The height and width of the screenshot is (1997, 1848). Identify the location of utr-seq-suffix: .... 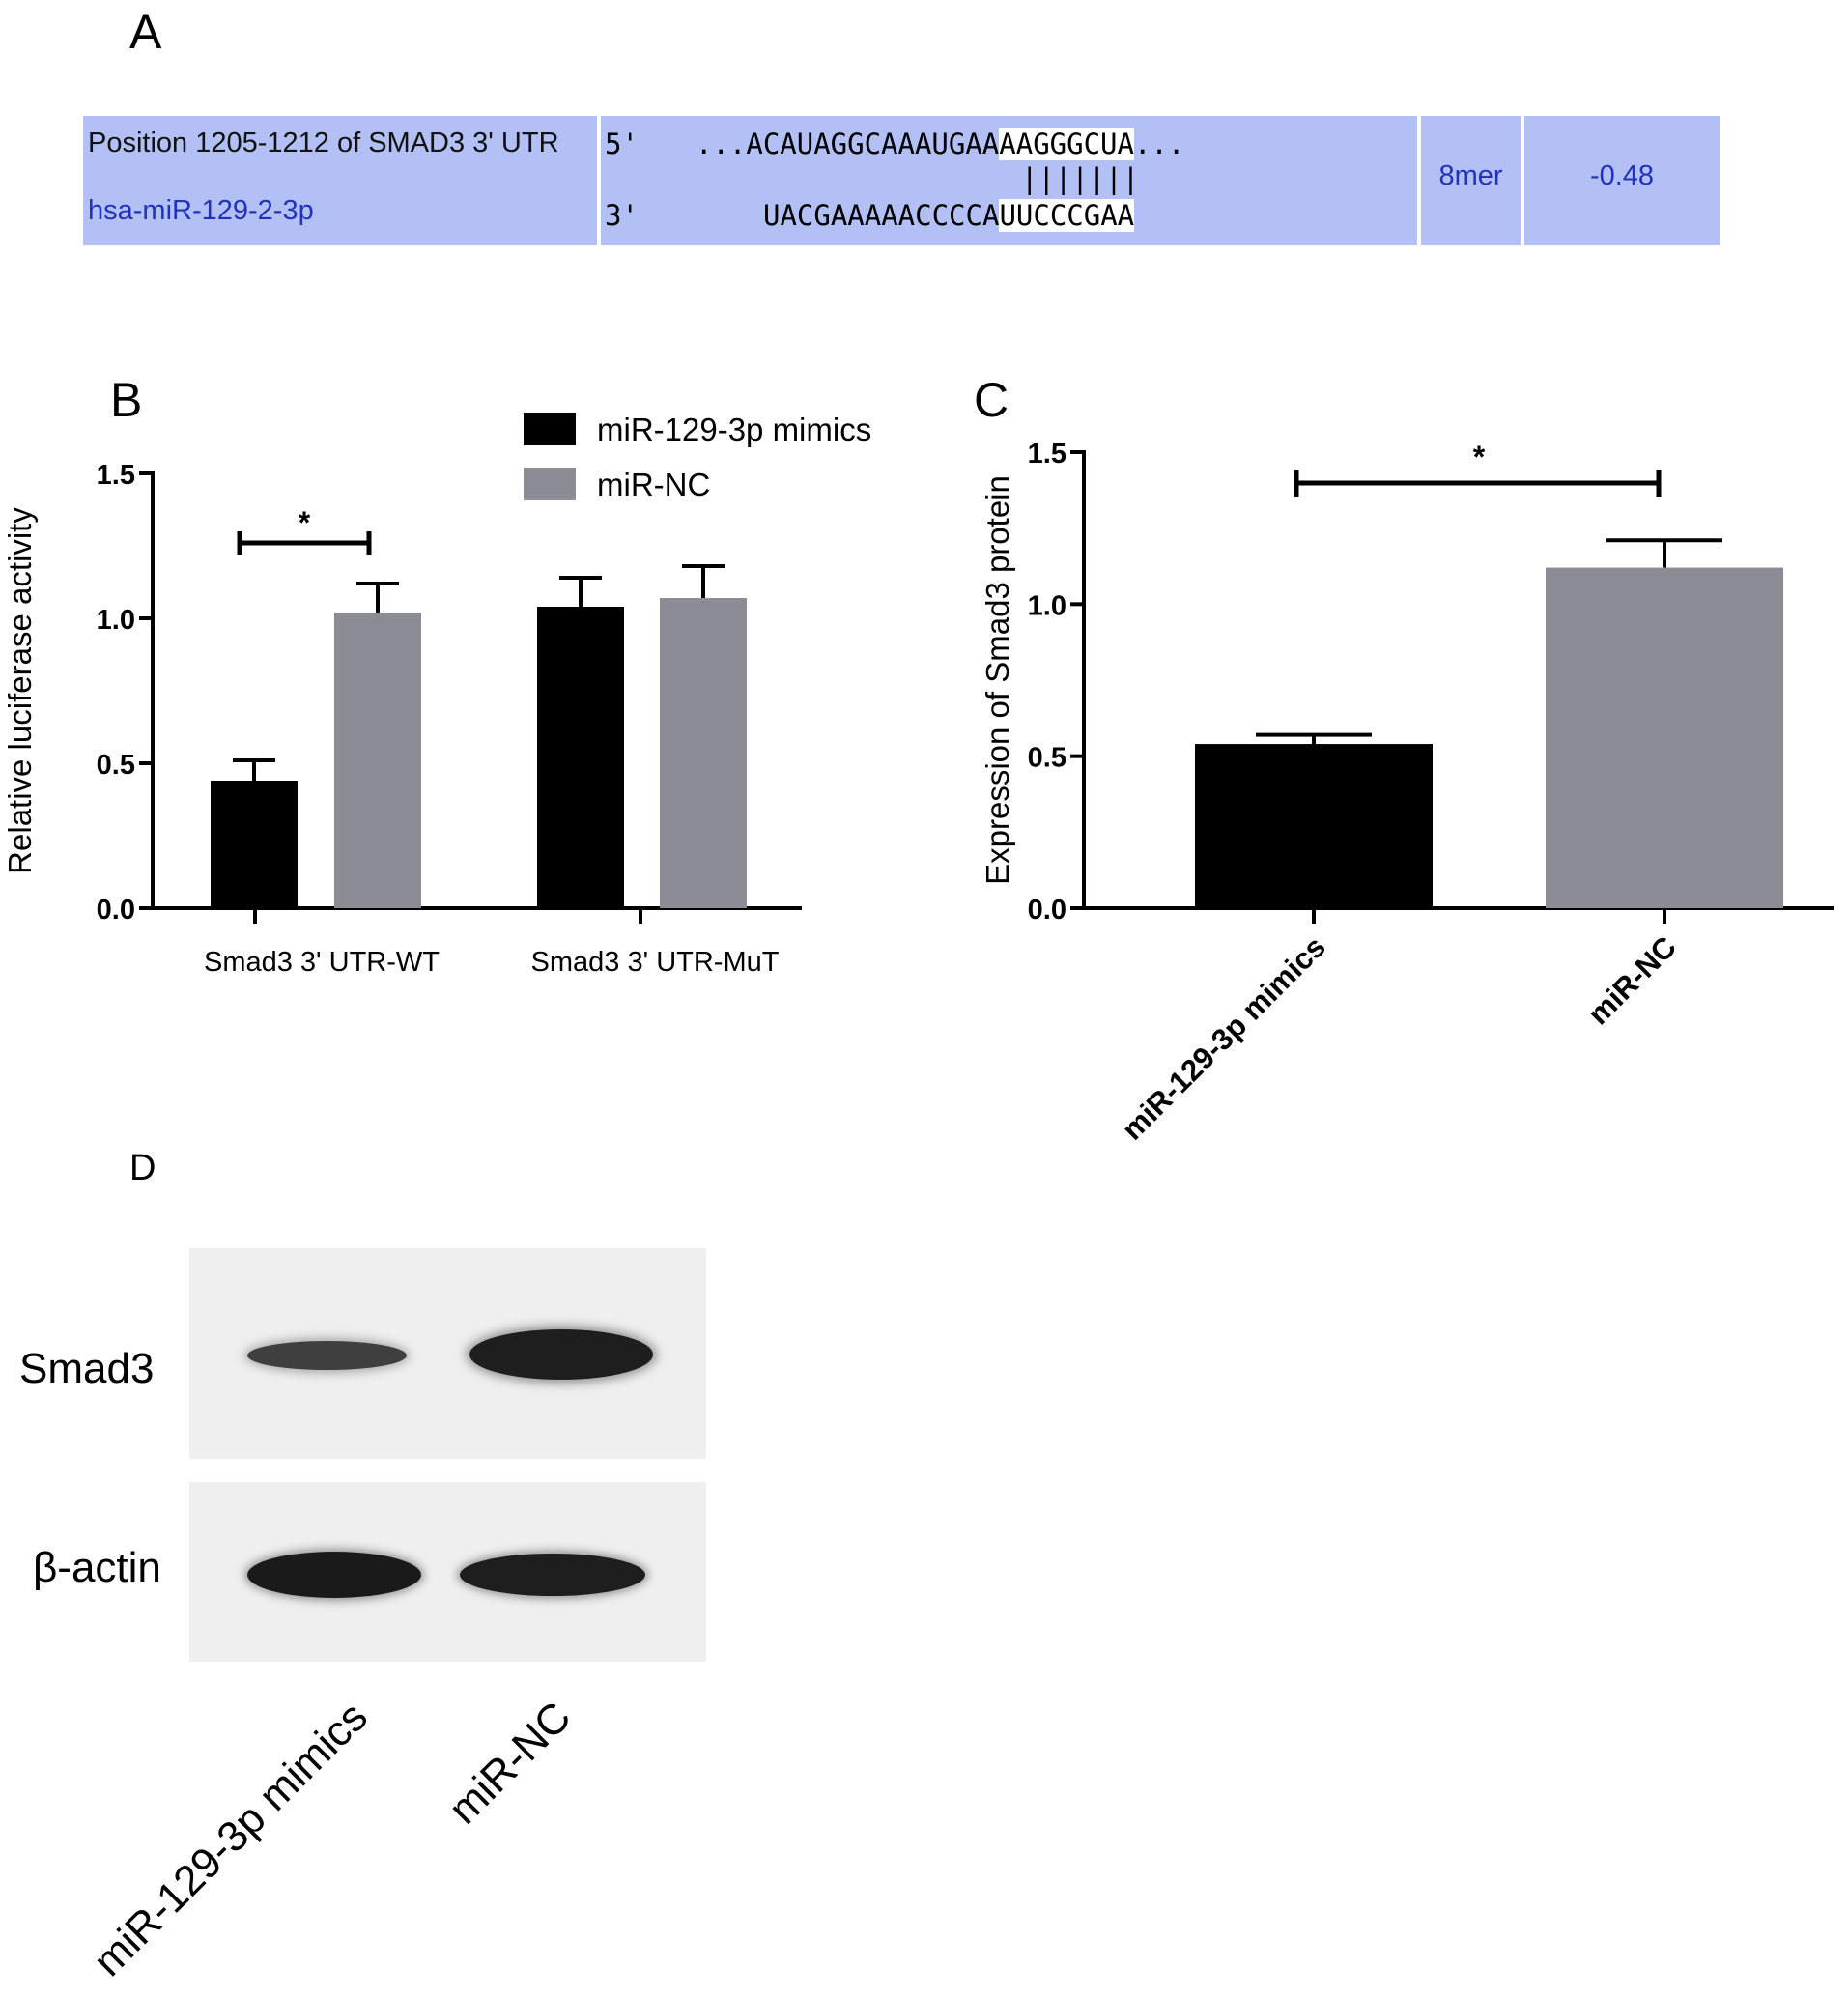
(1159, 144).